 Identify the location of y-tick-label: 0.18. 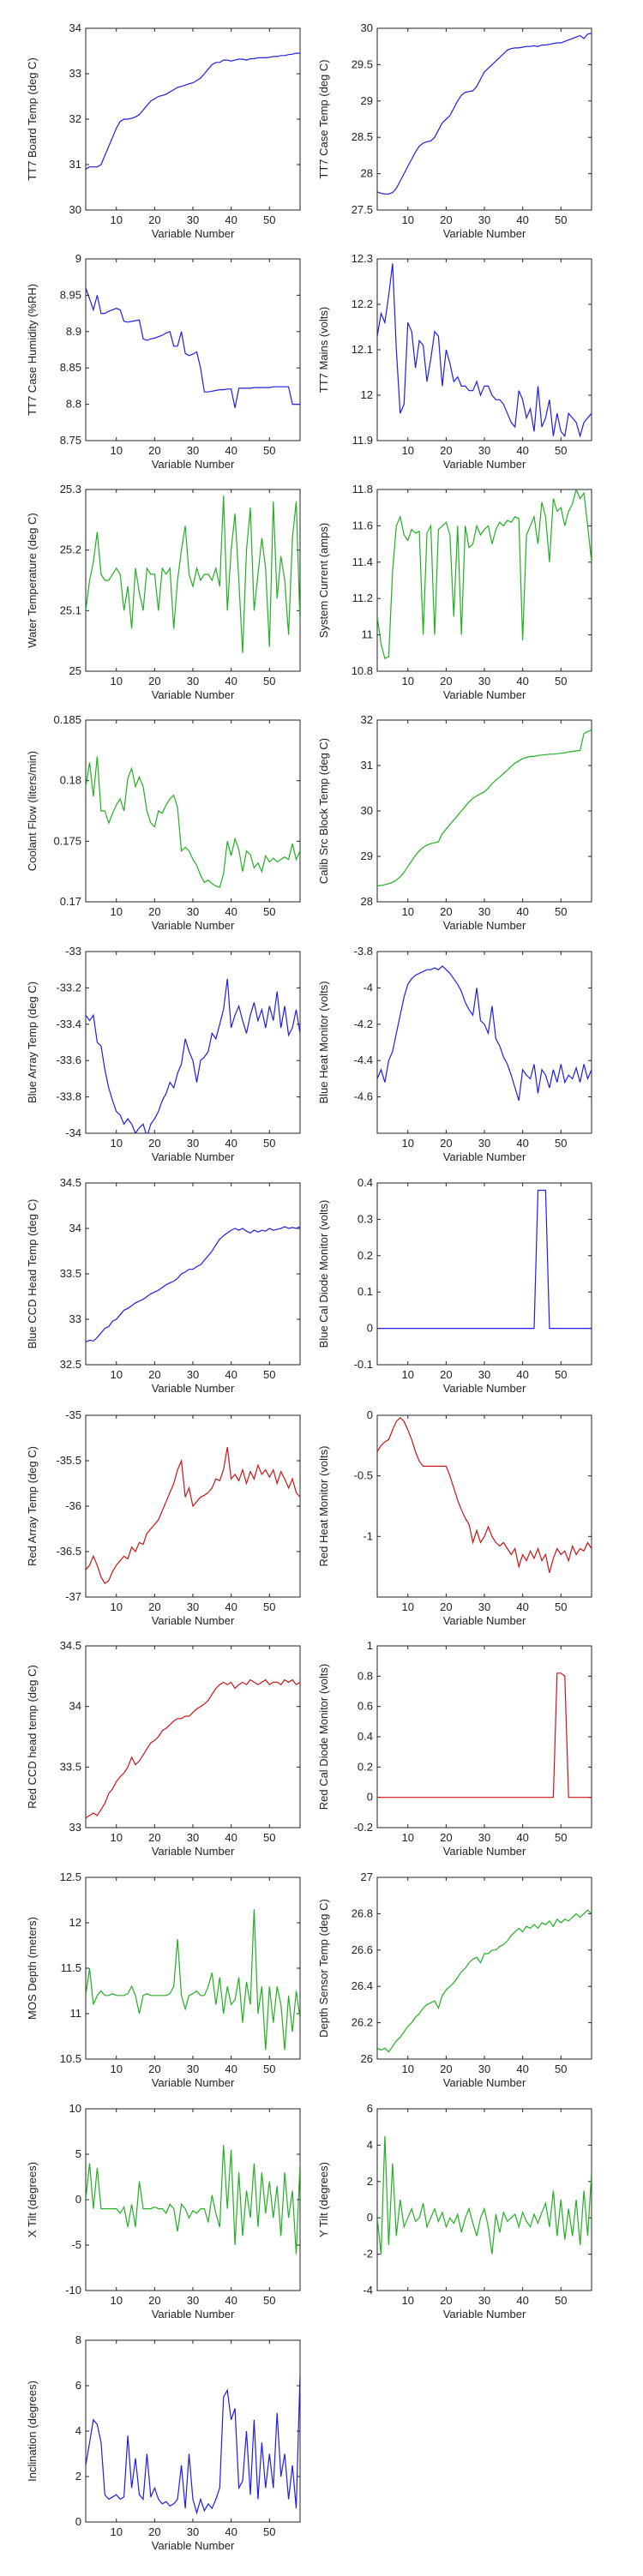
(70, 780).